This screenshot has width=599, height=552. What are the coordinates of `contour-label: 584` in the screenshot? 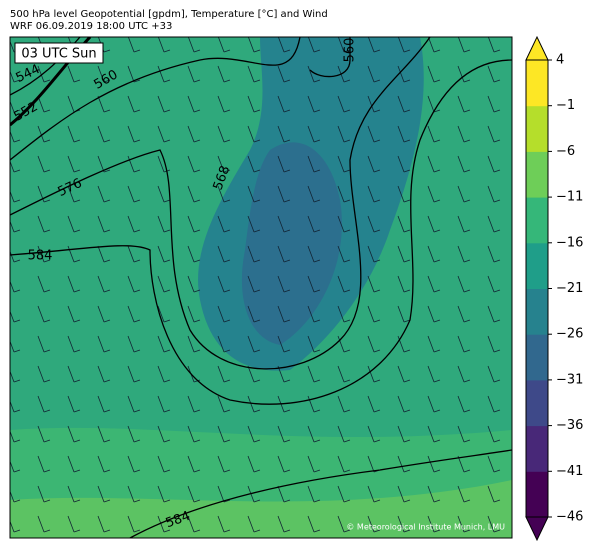 It's located at (40, 256).